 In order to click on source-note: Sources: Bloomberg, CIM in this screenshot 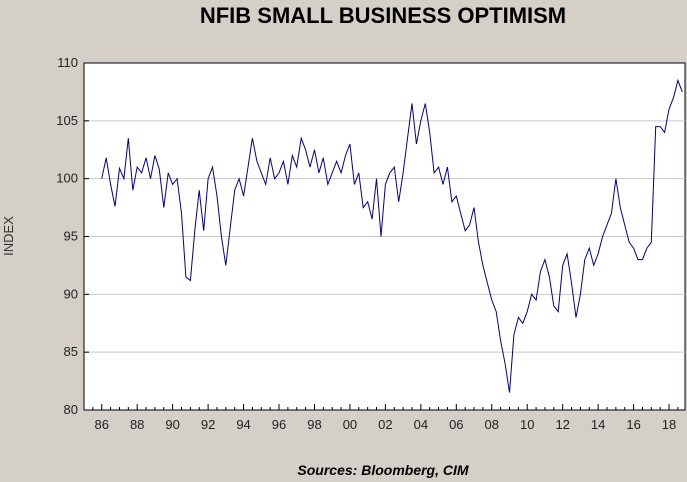, I will do `click(382, 470)`.